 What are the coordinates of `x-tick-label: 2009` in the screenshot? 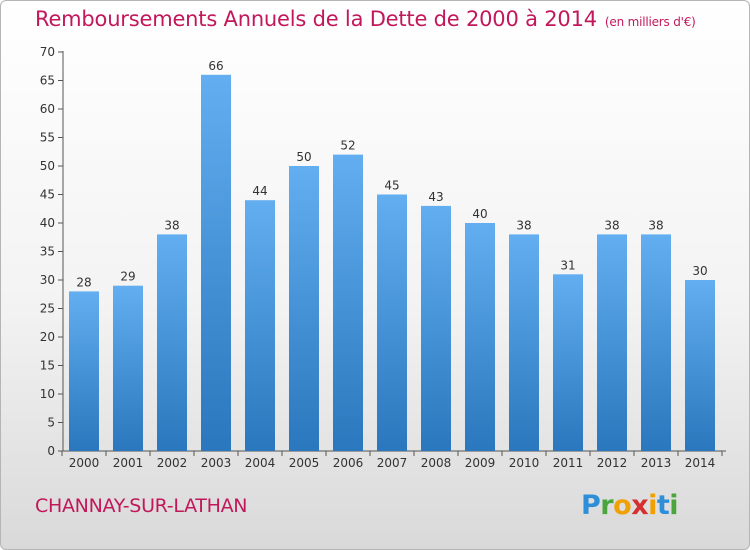 It's located at (480, 463).